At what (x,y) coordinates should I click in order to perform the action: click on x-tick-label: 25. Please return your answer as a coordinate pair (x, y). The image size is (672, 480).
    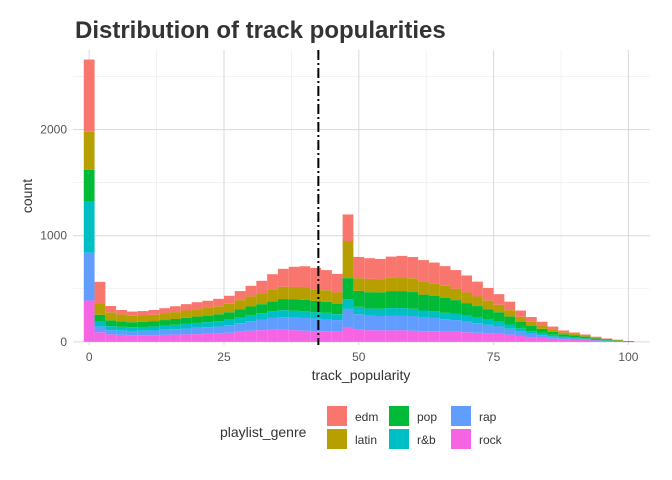
    Looking at the image, I should click on (224, 357).